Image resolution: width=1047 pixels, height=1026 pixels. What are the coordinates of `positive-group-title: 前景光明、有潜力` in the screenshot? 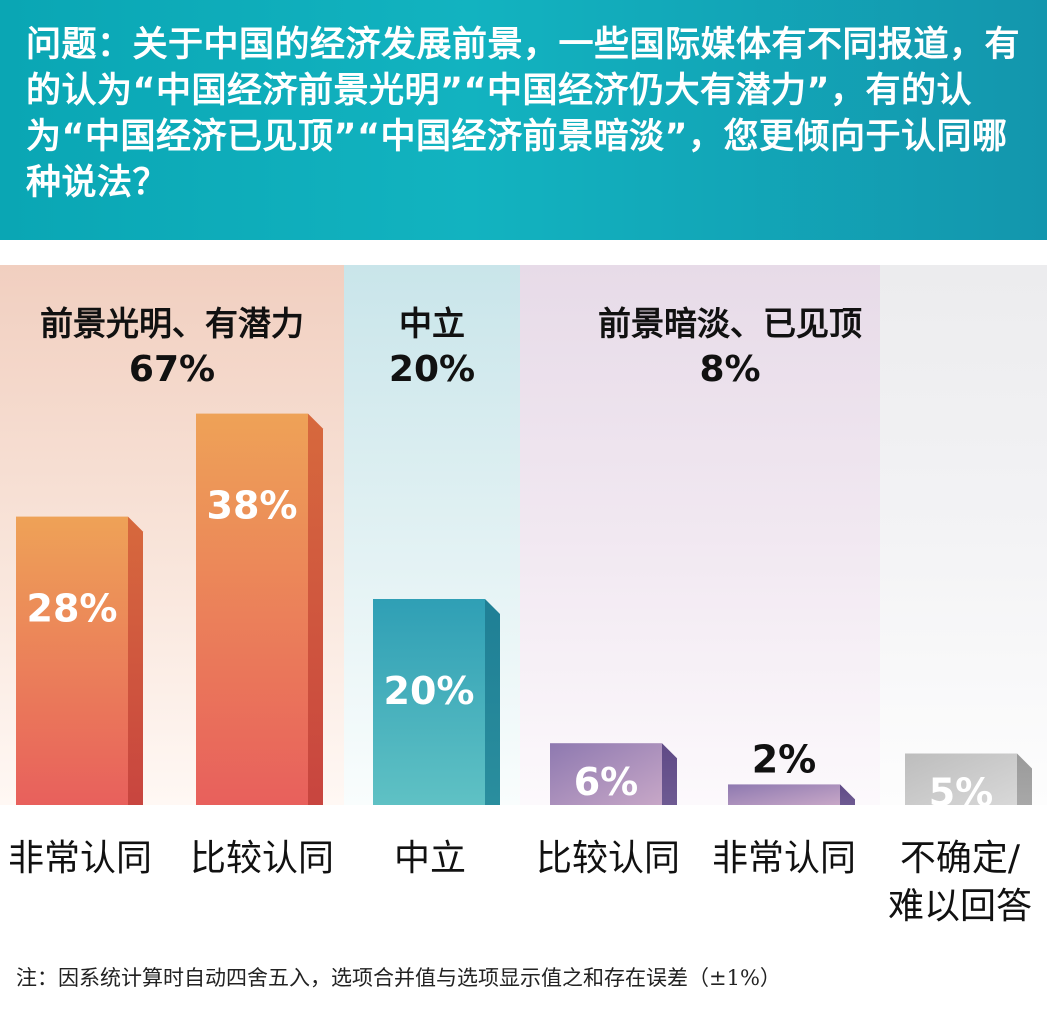 It's located at (172, 323).